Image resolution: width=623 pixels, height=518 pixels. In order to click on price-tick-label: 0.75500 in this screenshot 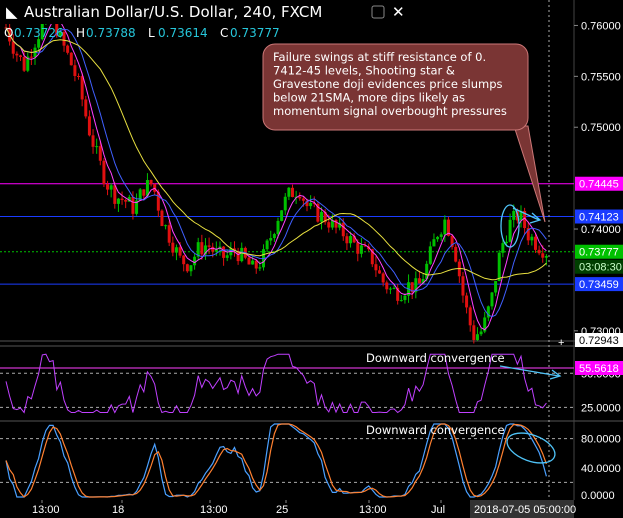, I will do `click(601, 77)`.